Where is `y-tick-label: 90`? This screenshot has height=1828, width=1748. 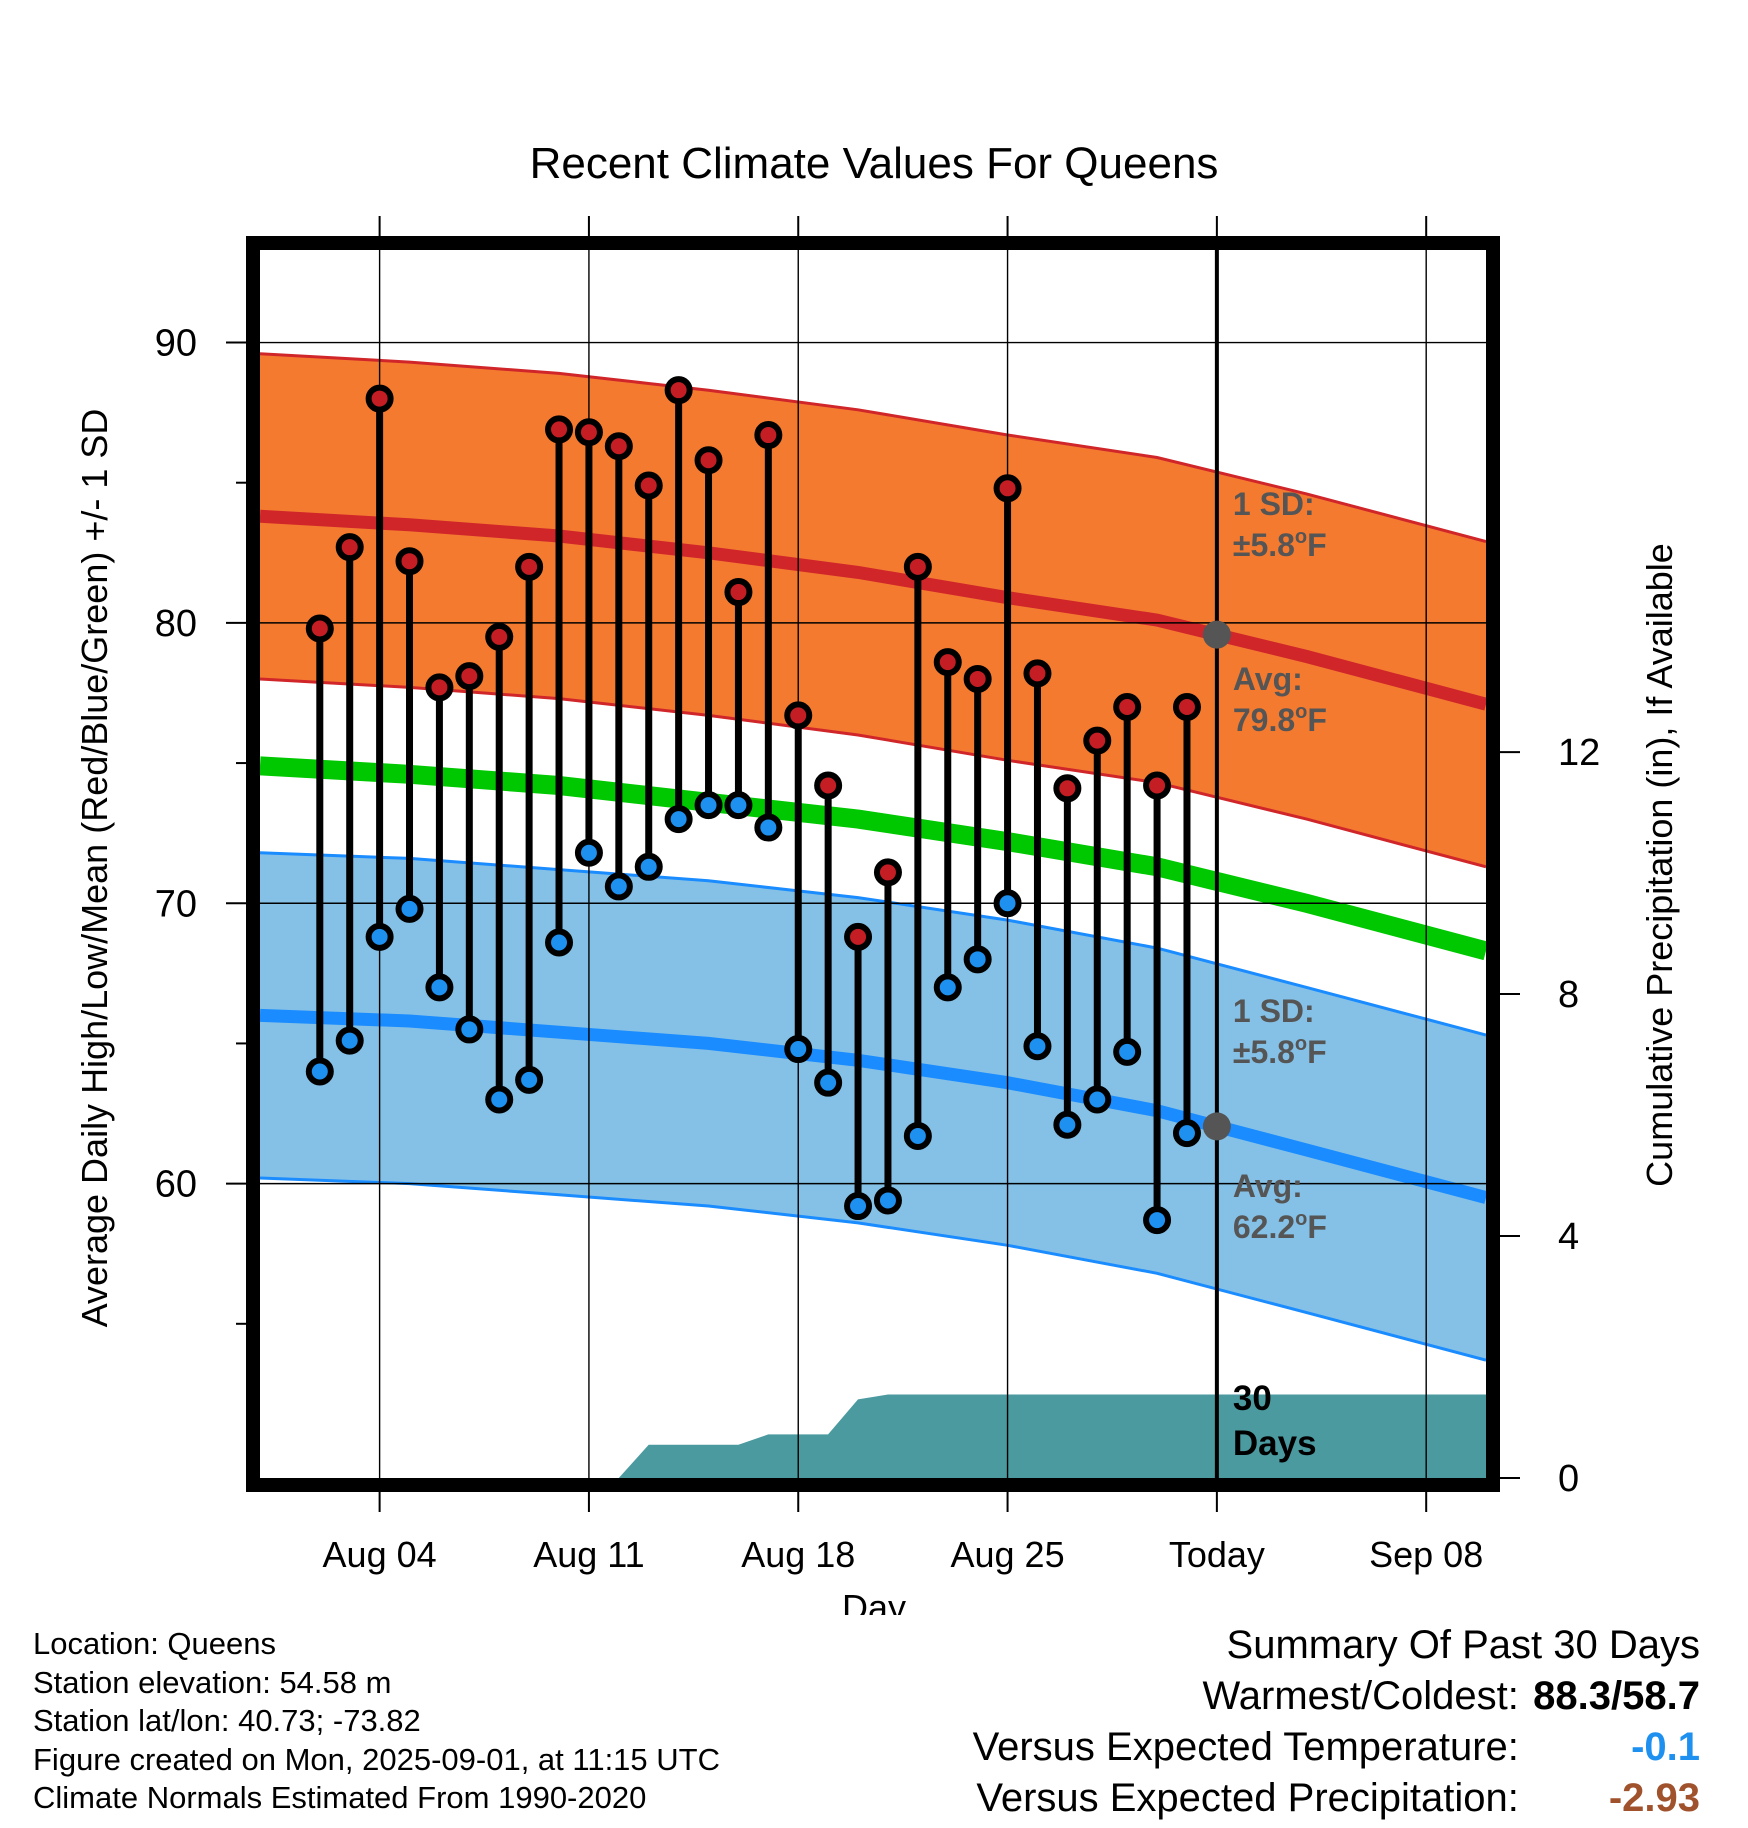 y-tick-label: 90 is located at coordinates (176, 344).